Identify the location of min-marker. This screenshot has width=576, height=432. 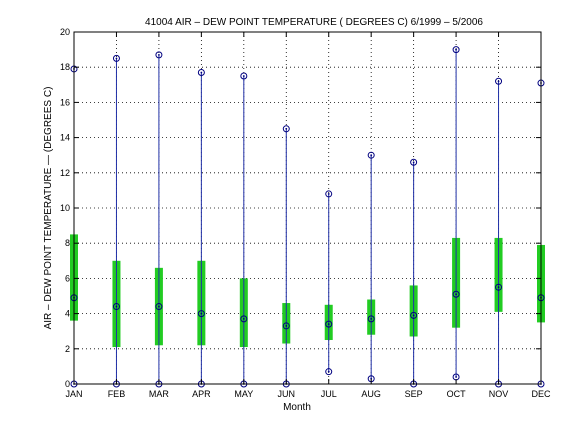
(329, 372).